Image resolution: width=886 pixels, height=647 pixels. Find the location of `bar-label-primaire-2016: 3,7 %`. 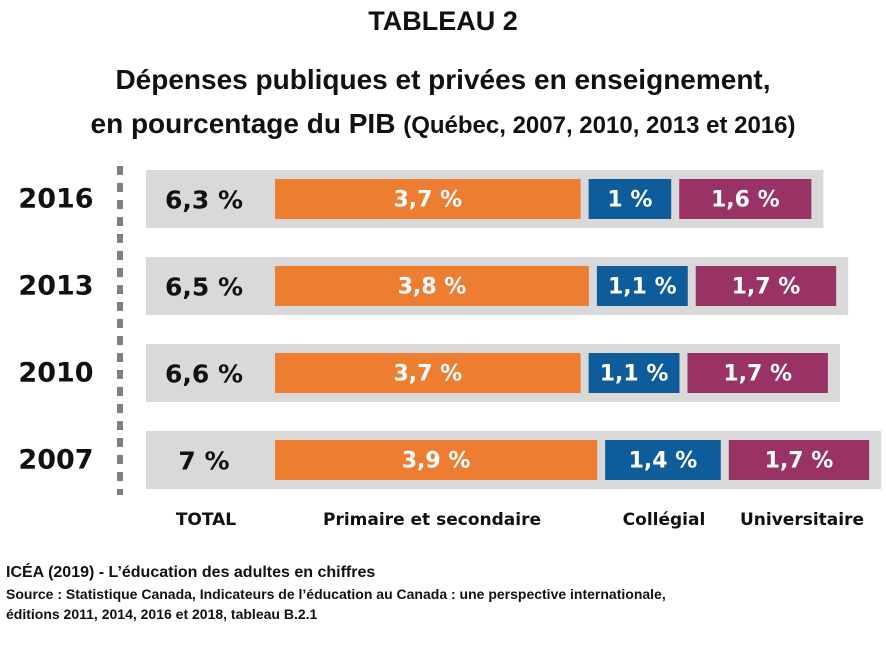

bar-label-primaire-2016: 3,7 % is located at coordinates (427, 200).